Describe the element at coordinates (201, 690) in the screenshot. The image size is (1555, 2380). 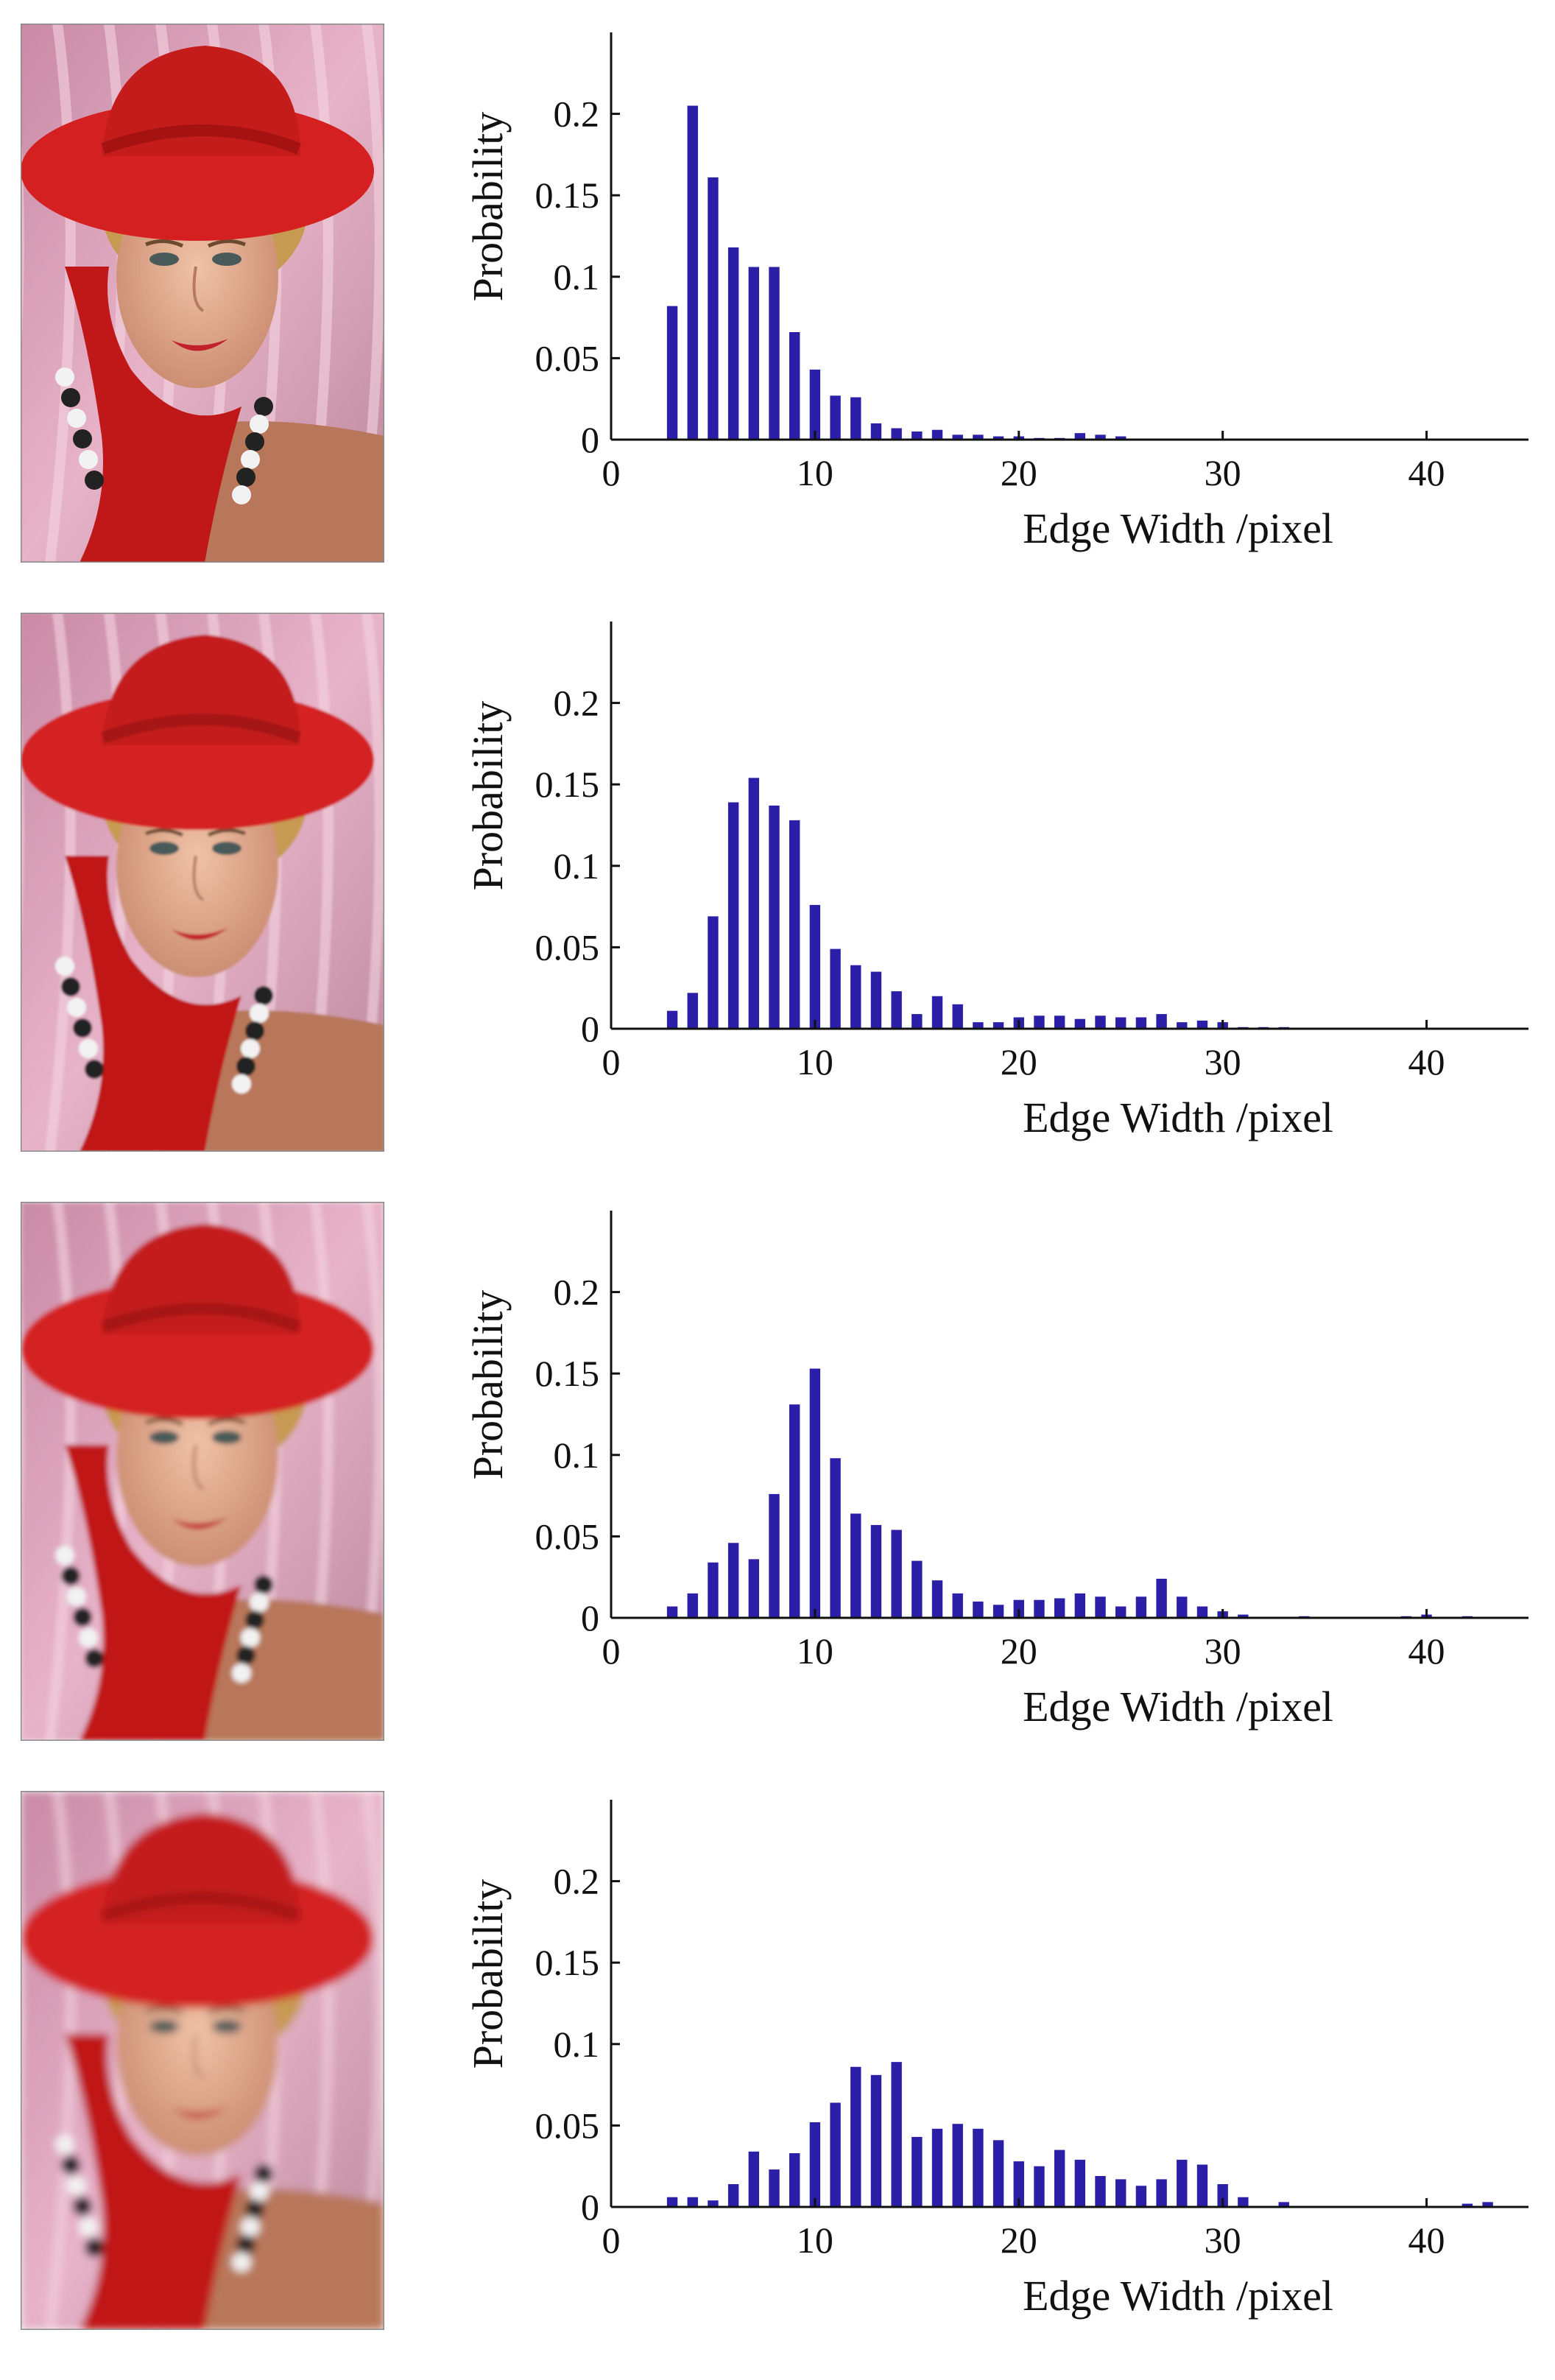
I see `hat-crown` at that location.